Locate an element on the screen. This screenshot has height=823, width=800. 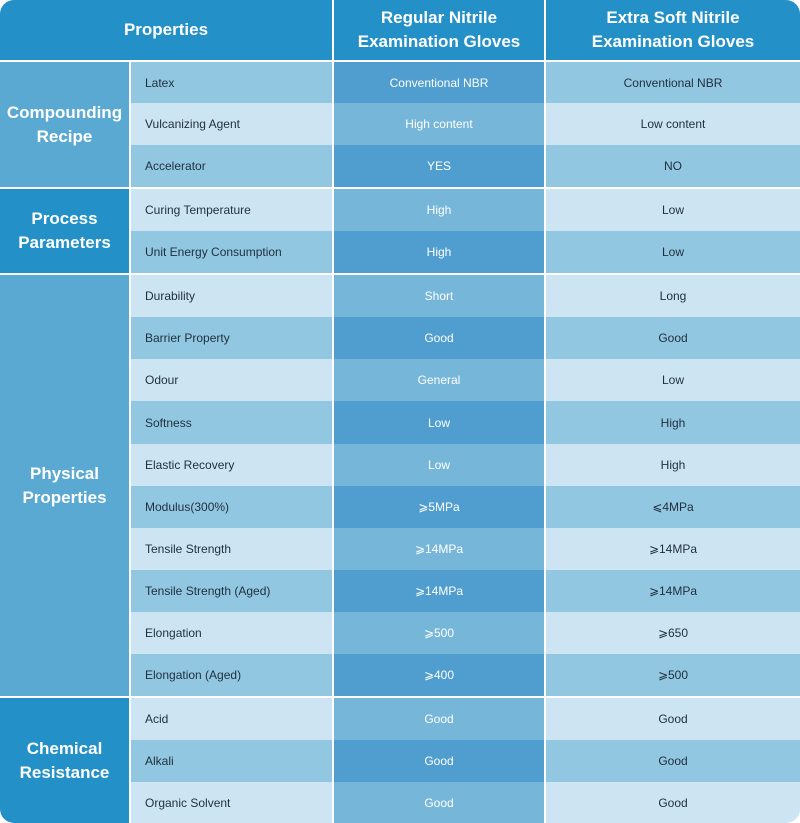
table-row: Elongation ⩾500 ⩾650 is located at coordinates (400, 633).